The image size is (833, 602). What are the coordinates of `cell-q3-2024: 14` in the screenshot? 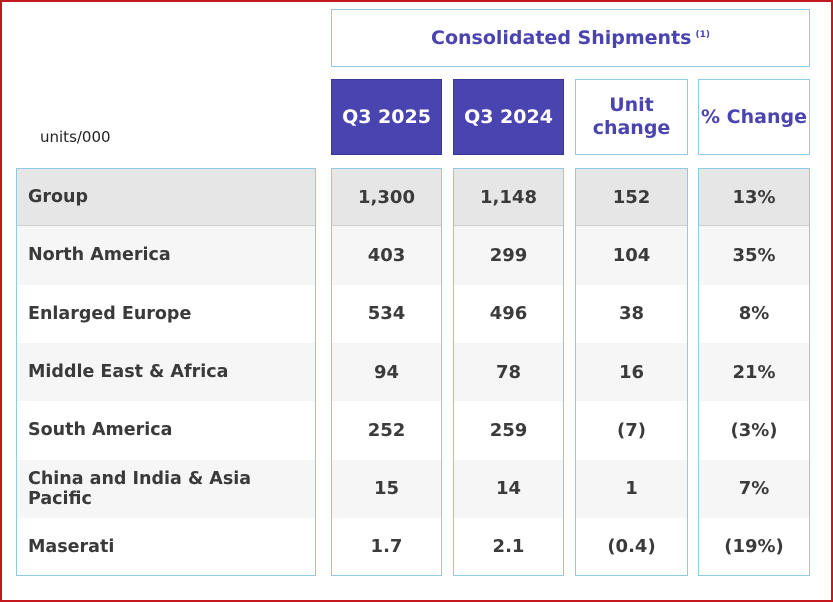 It's located at (508, 489).